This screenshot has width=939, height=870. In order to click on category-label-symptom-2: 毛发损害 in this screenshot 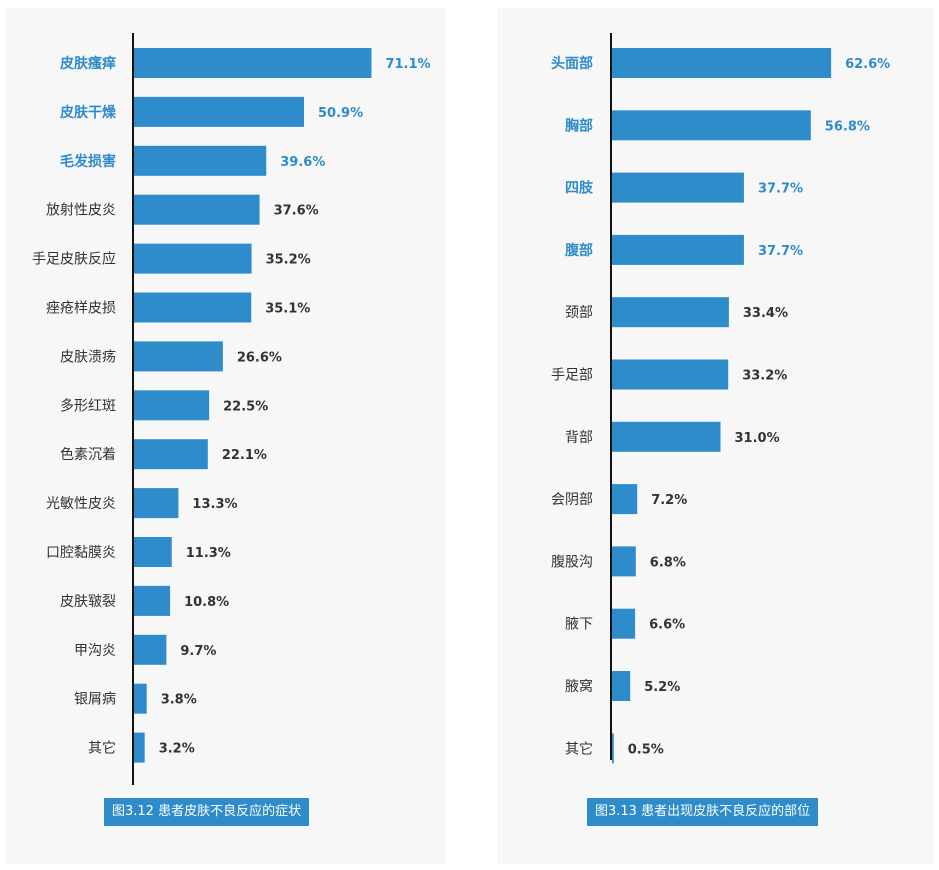, I will do `click(88, 161)`.